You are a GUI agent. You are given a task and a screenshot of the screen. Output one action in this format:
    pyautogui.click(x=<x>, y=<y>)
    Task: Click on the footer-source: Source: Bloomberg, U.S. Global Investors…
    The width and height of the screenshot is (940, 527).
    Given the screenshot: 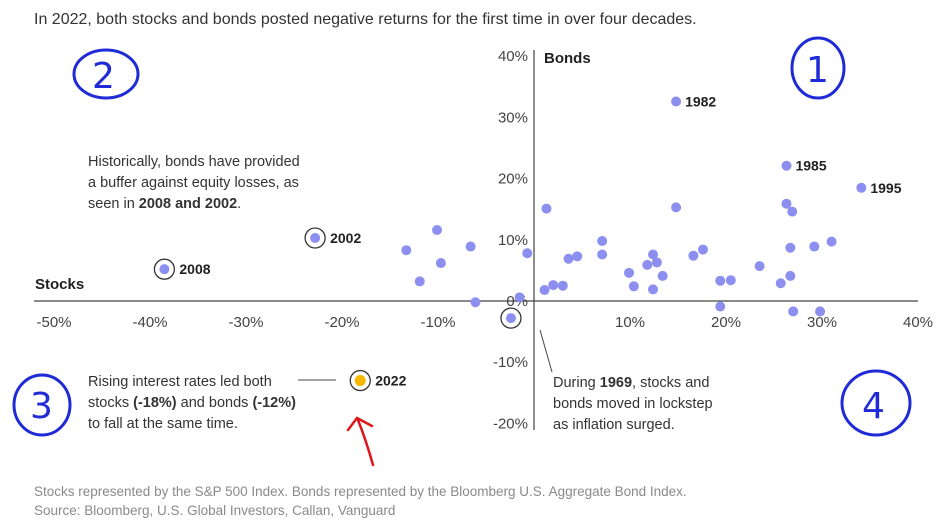 What is the action you would take?
    pyautogui.click(x=214, y=510)
    